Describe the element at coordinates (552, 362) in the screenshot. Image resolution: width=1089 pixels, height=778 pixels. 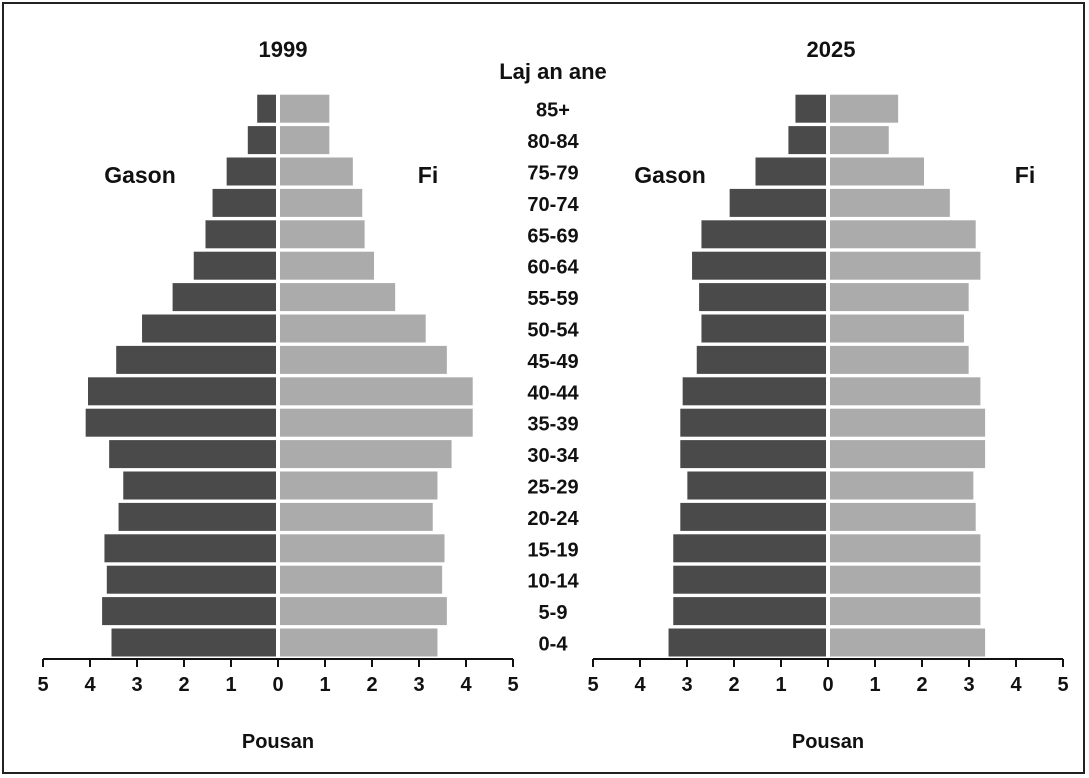
I see `age-label-45-49: 45-49` at that location.